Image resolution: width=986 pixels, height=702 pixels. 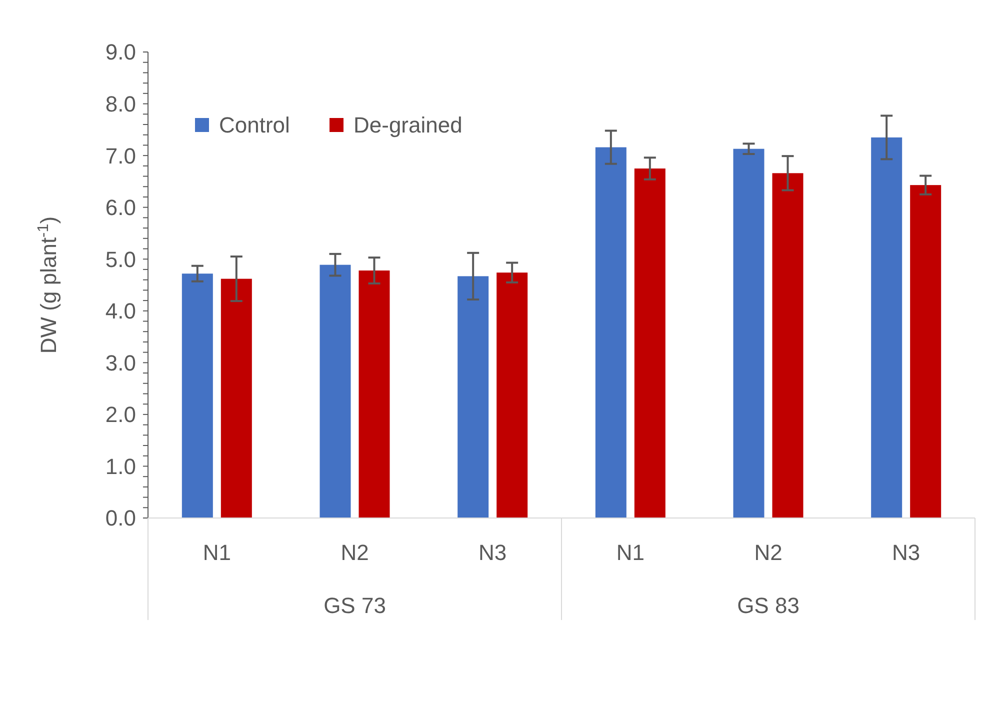 What do you see at coordinates (120, 415) in the screenshot?
I see `y-tick-label: 2.0` at bounding box center [120, 415].